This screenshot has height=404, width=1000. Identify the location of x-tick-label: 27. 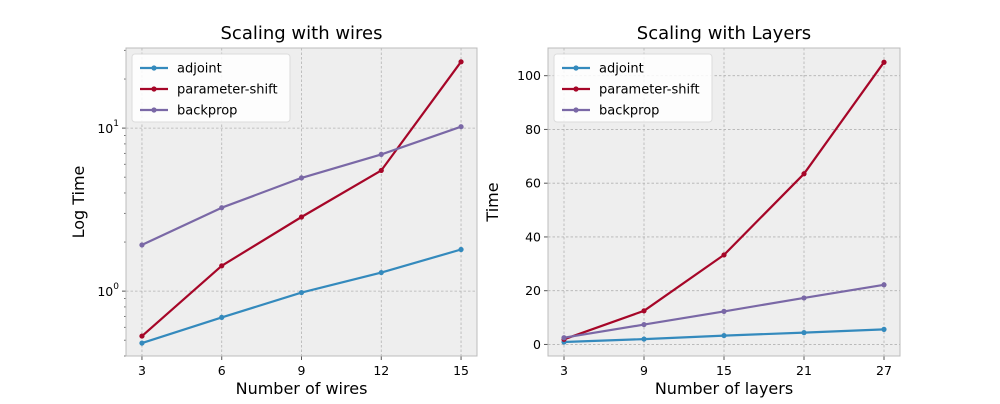
(884, 370).